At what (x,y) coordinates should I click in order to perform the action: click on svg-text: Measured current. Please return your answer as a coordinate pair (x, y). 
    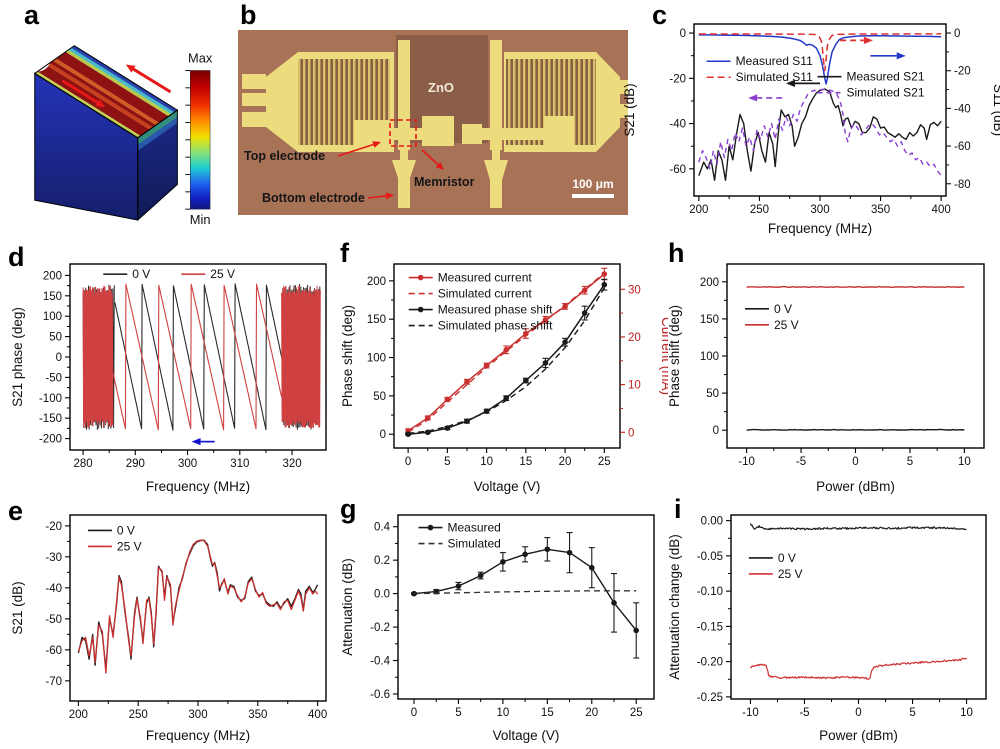
    Looking at the image, I should click on (485, 278).